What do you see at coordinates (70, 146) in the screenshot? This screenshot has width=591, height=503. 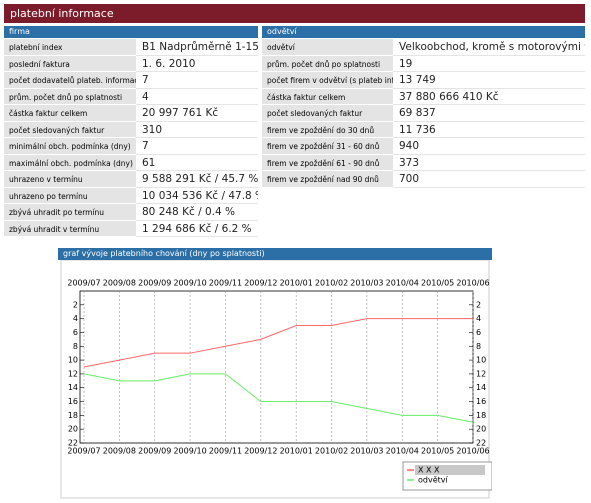 I see `row-label: minimální obch. podmínka (dny)` at bounding box center [70, 146].